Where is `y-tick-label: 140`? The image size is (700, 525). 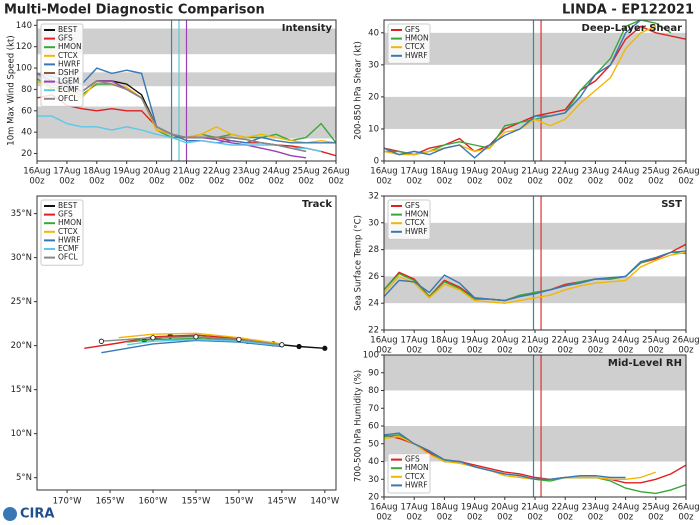 y-tick-label: 140 is located at coordinates (24, 26).